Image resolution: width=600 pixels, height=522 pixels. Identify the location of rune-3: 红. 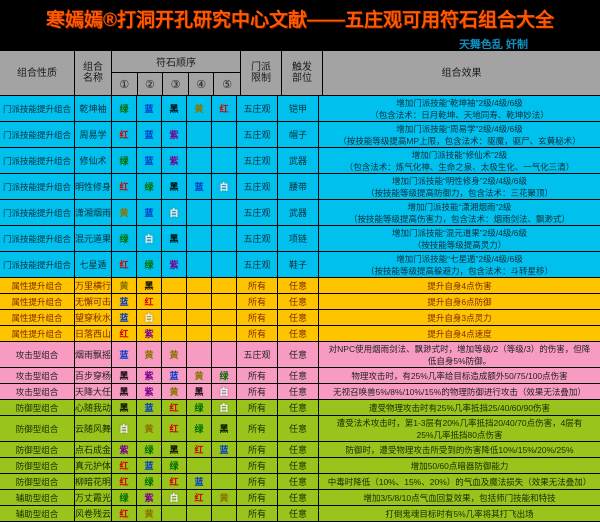
(174, 481).